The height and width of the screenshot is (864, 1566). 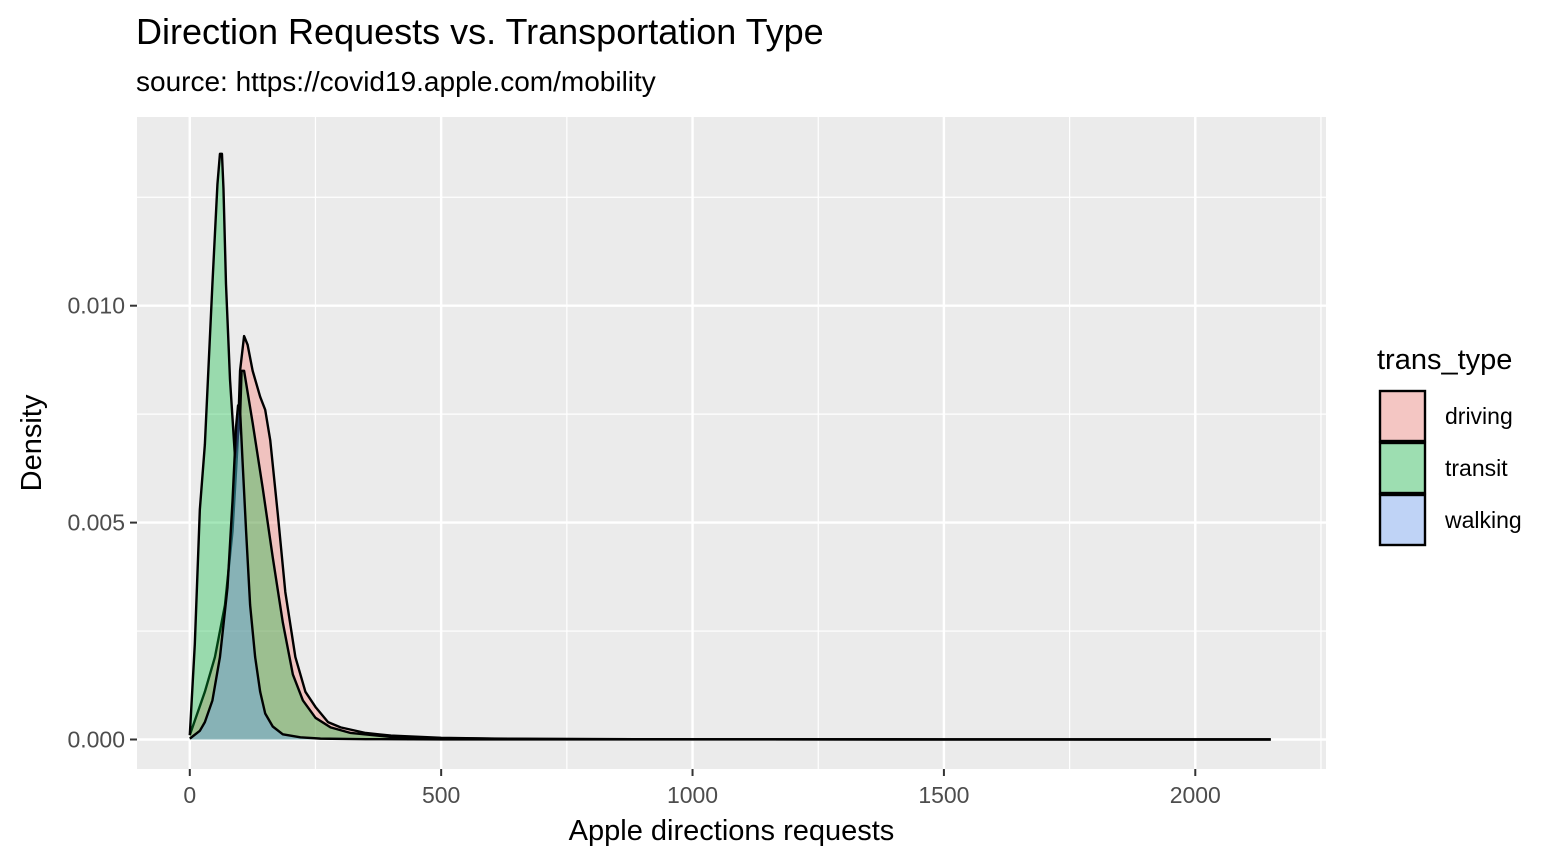 I want to click on legend-key-walking, so click(x=1402, y=520).